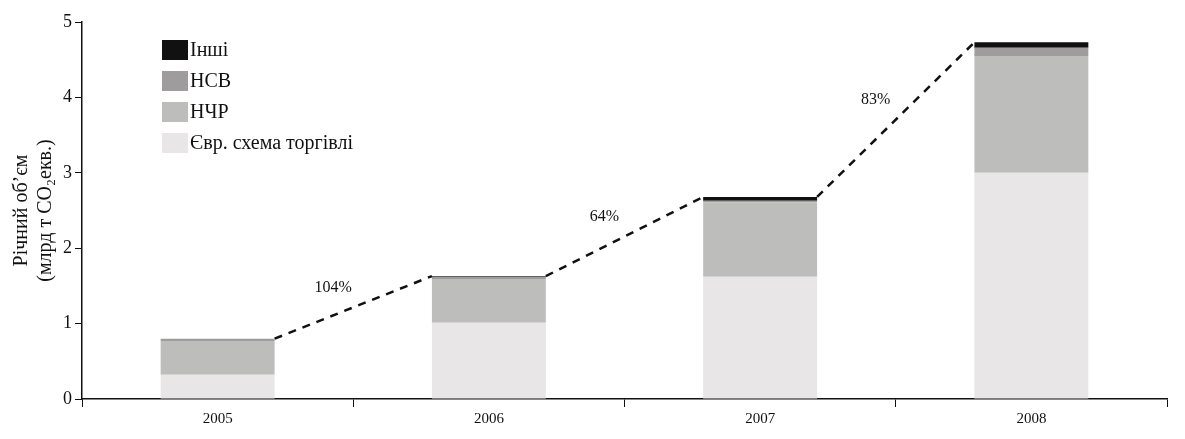  What do you see at coordinates (489, 417) in the screenshot?
I see `x-tick-label: 2006` at bounding box center [489, 417].